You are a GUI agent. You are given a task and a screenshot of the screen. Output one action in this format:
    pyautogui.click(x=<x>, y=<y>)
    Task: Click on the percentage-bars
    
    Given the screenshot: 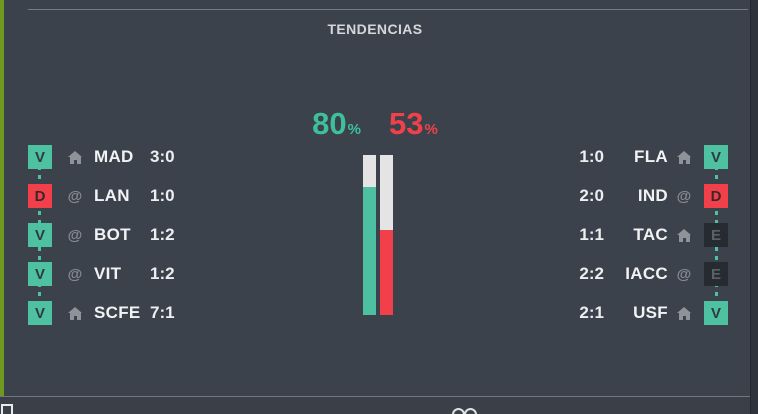 What is the action you would take?
    pyautogui.click(x=378, y=235)
    